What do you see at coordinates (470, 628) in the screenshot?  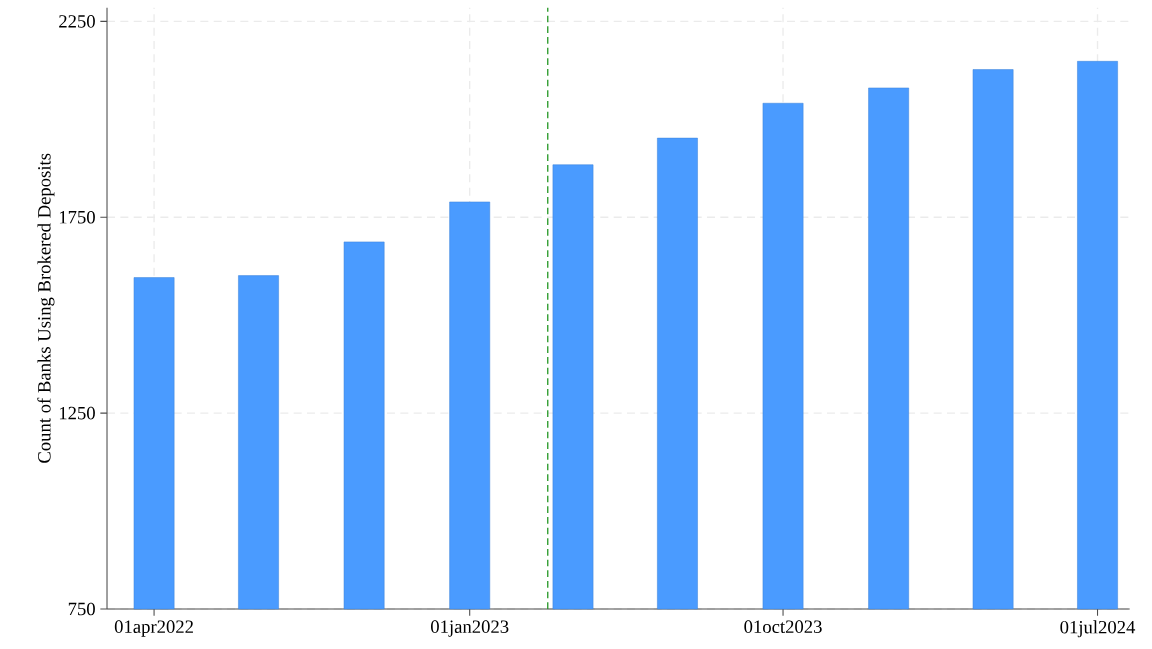 I see `x-tick-label: 01jan2023` at bounding box center [470, 628].